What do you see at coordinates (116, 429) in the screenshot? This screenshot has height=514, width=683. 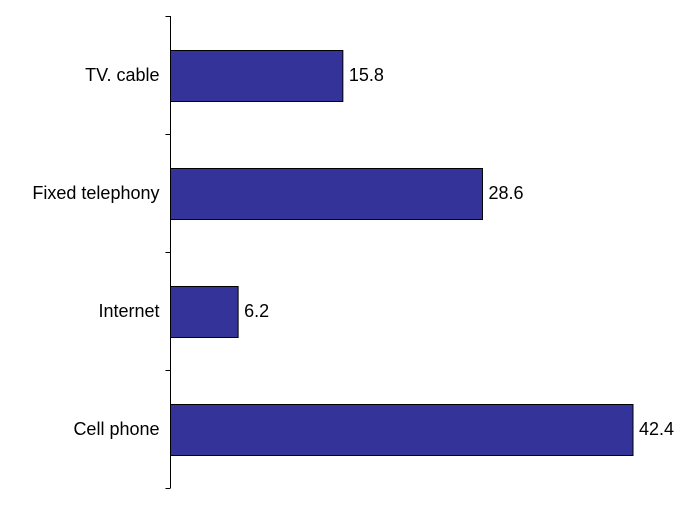 I see `category-label: Cell phone` at bounding box center [116, 429].